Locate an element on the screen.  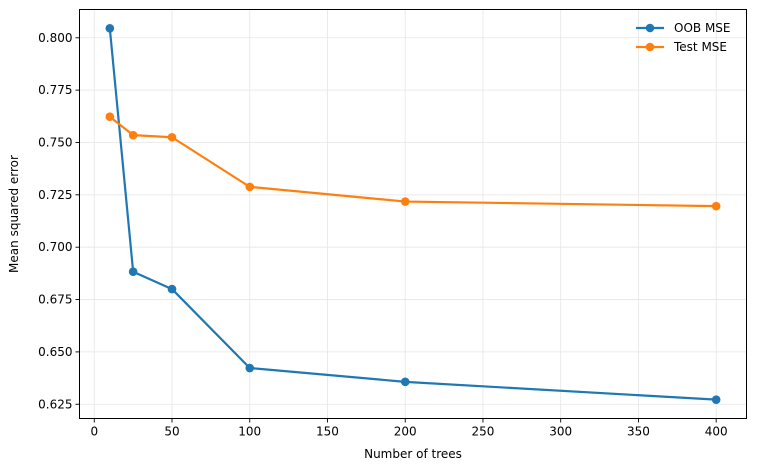
legend: OOB MSE Test MSE is located at coordinates (683, 37).